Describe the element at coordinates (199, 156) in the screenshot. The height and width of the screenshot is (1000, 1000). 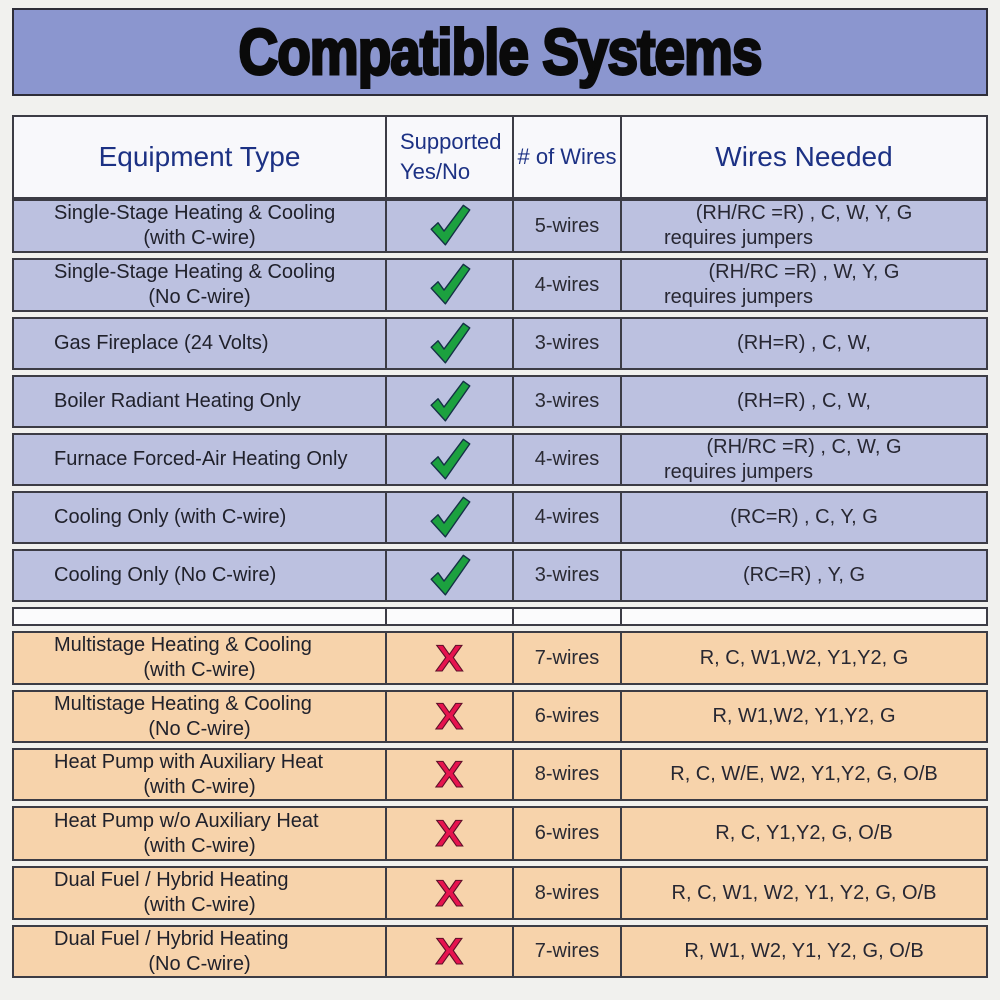
I see `header-equipment-type-label: Equipment Type` at that location.